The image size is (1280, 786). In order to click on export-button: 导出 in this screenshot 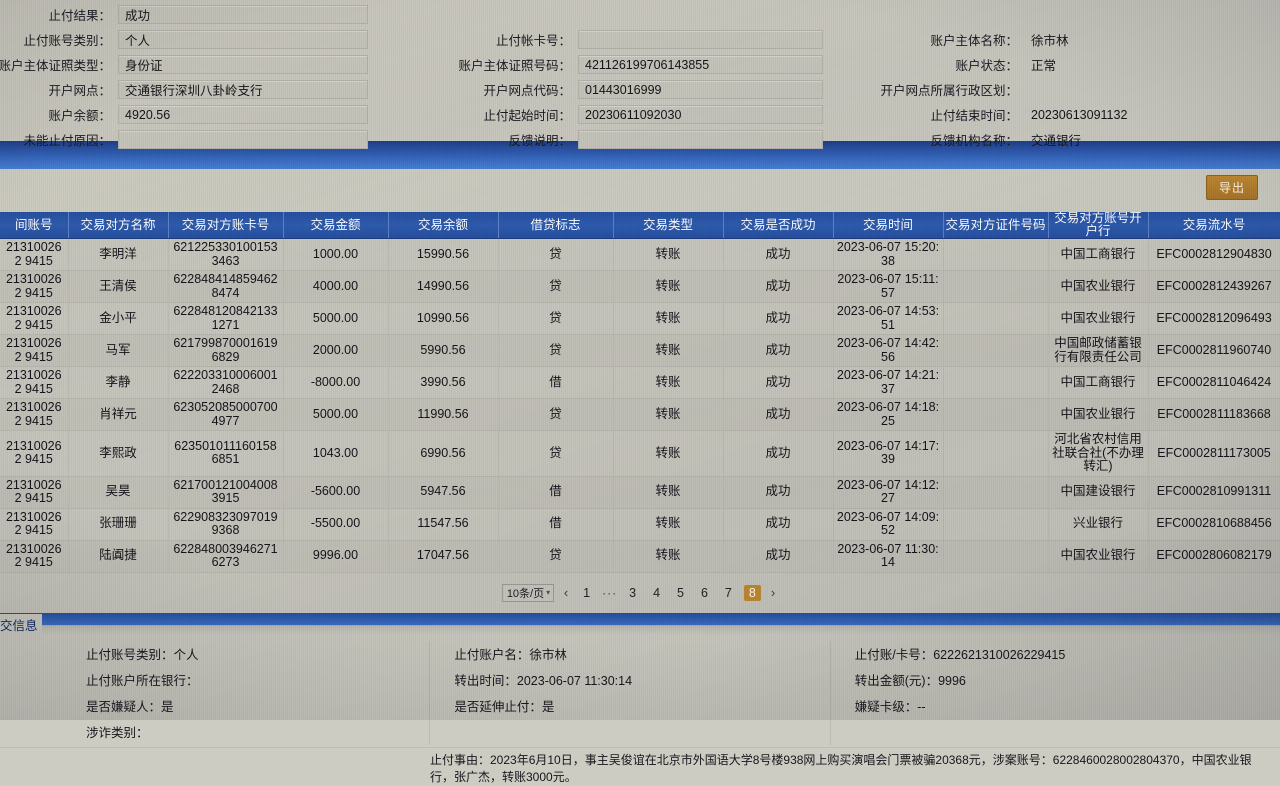, I will do `click(1231, 187)`.